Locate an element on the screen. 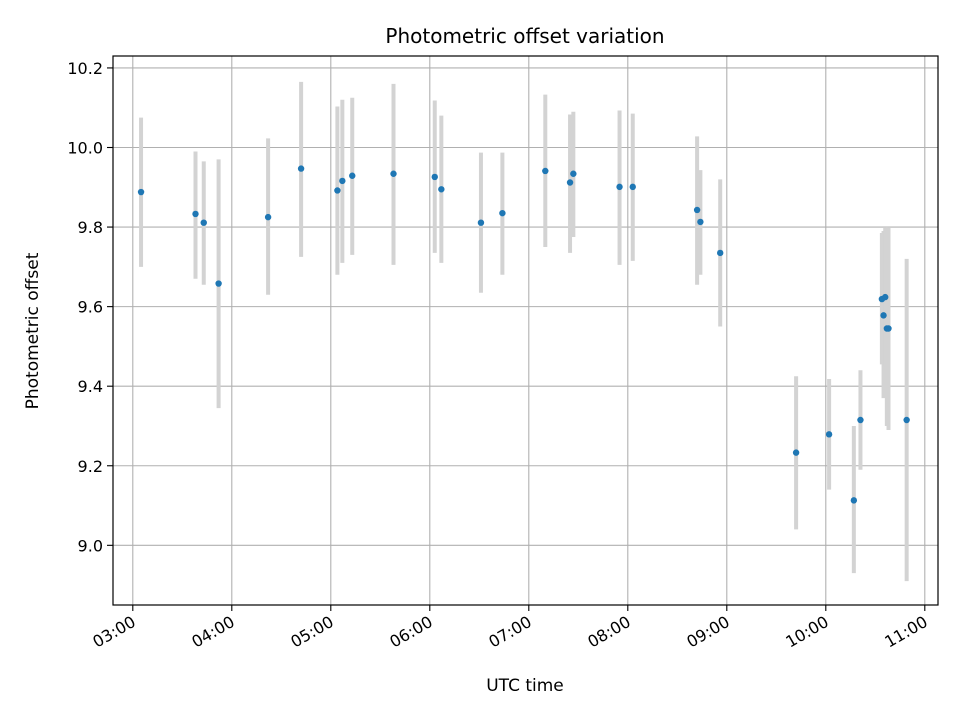 The height and width of the screenshot is (720, 960). y-tick-label: 9.2 is located at coordinates (90, 466).